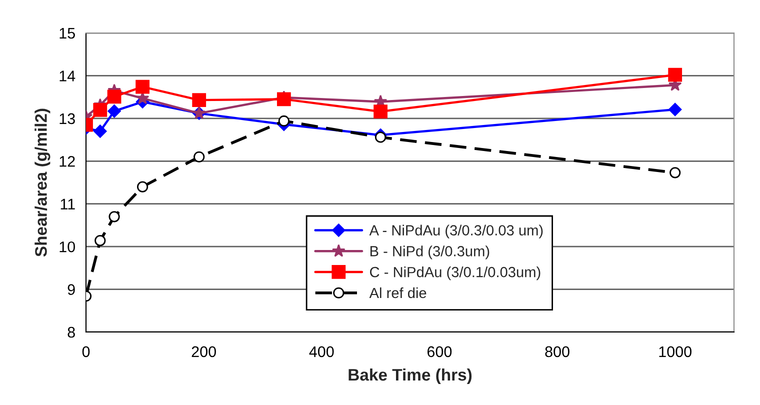 The width and height of the screenshot is (760, 405). Describe the element at coordinates (455, 273) in the screenshot. I see `legend-label: C - NiPdAu (3/0.1/0.03um)` at that location.